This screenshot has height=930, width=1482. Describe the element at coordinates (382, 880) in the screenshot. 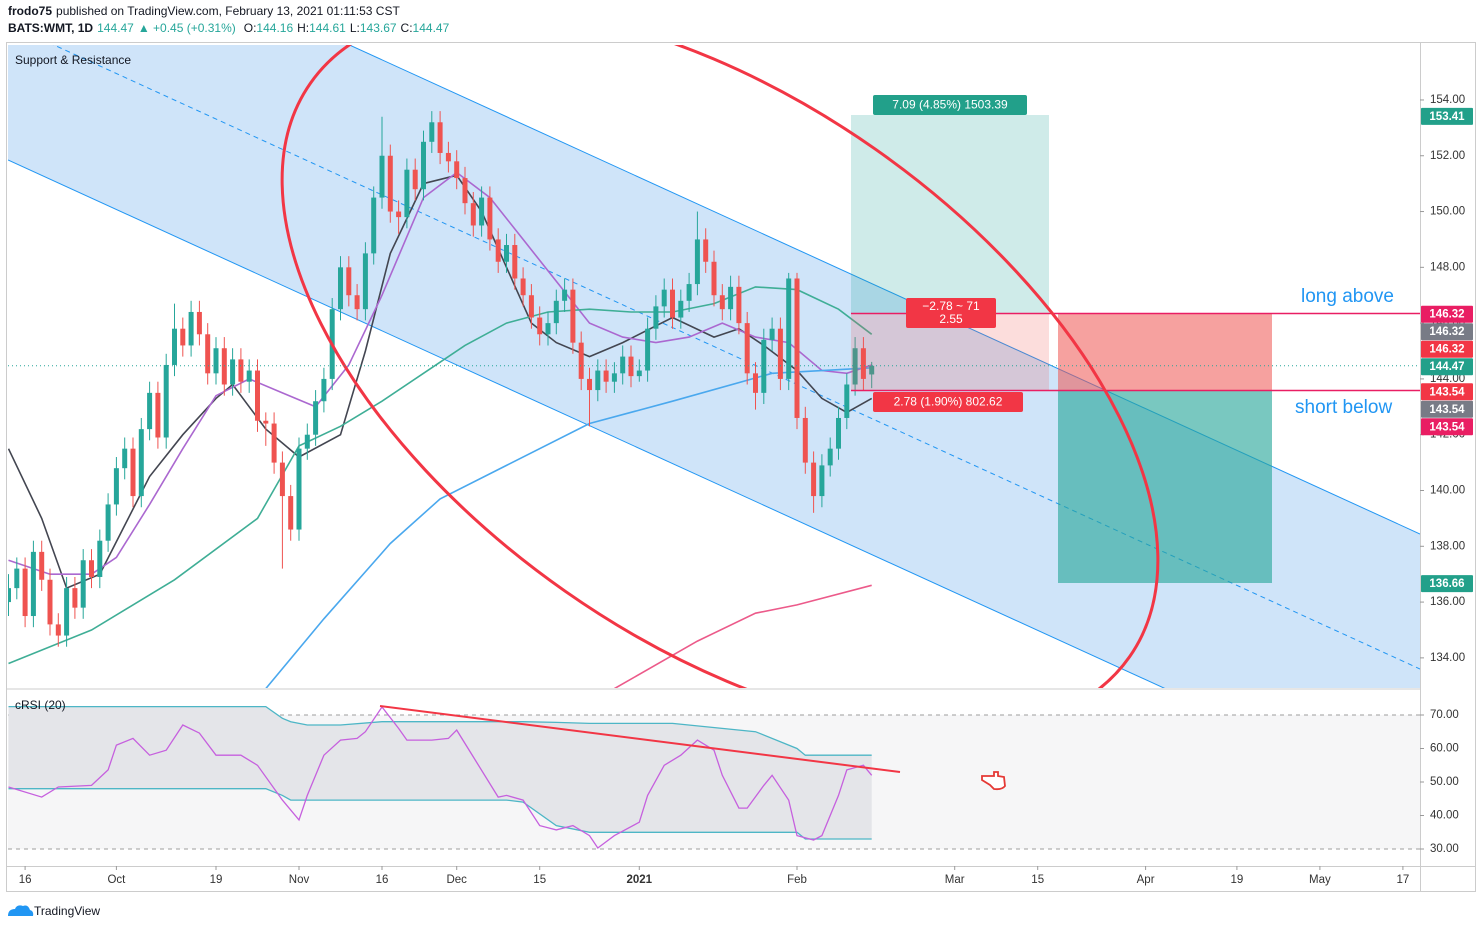

I see `x-tick-label: 16` at that location.